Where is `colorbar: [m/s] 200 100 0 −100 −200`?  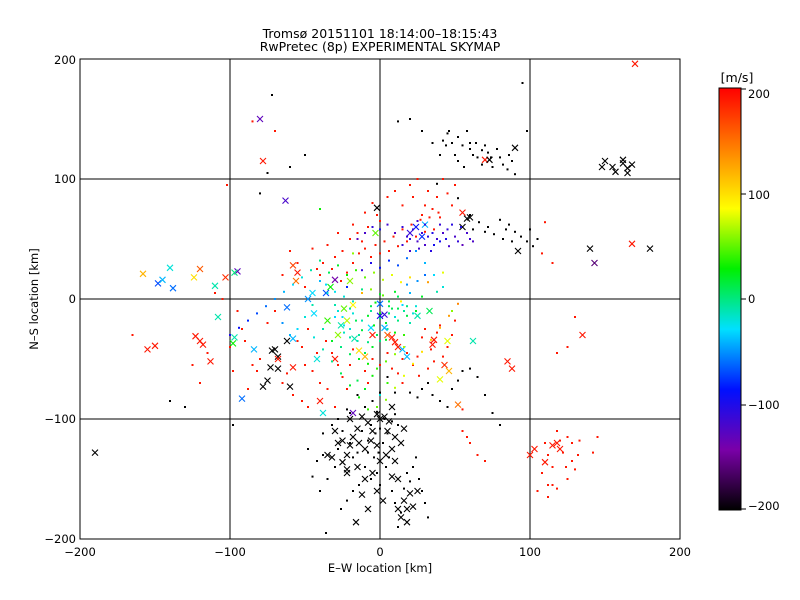 colorbar: [m/s] 200 100 0 −100 −200 is located at coordinates (749, 291).